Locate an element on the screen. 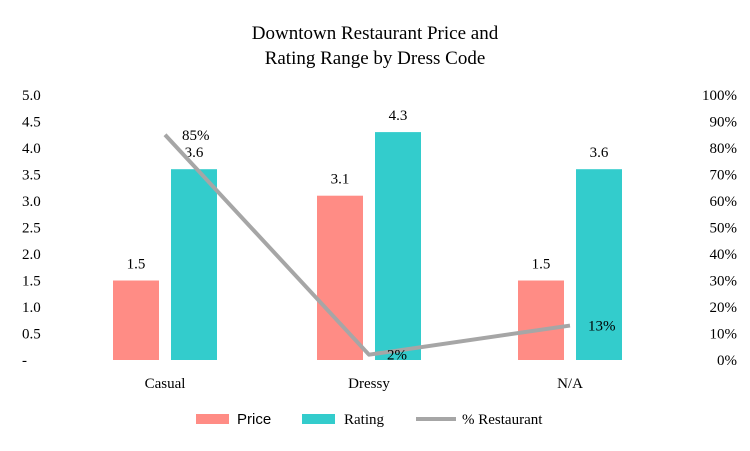 The height and width of the screenshot is (451, 750). left-axis-tick-label: 3.0 is located at coordinates (31, 202).